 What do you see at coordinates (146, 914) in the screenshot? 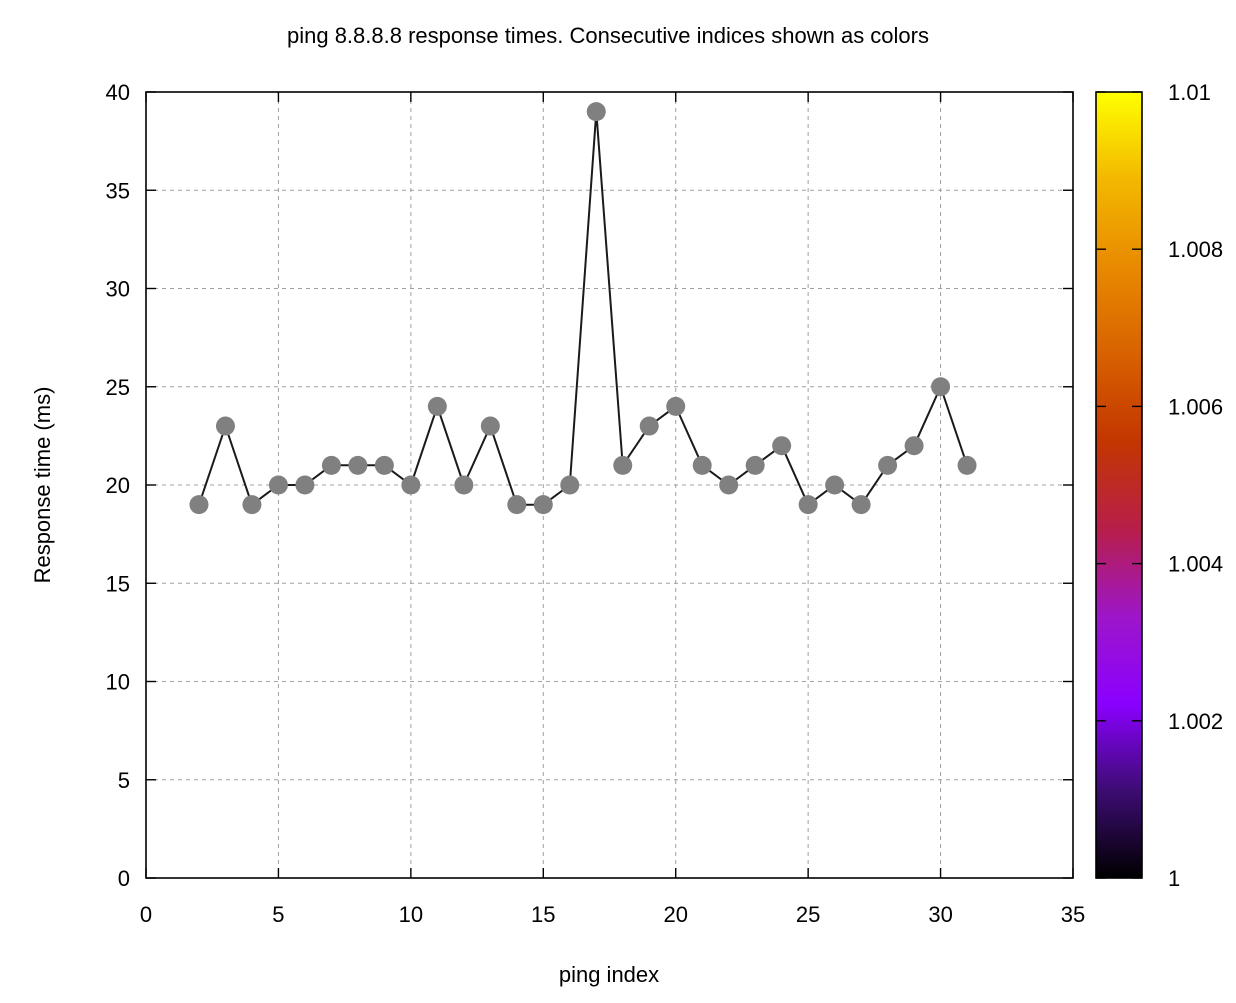
I see `x-tick-label: 0` at bounding box center [146, 914].